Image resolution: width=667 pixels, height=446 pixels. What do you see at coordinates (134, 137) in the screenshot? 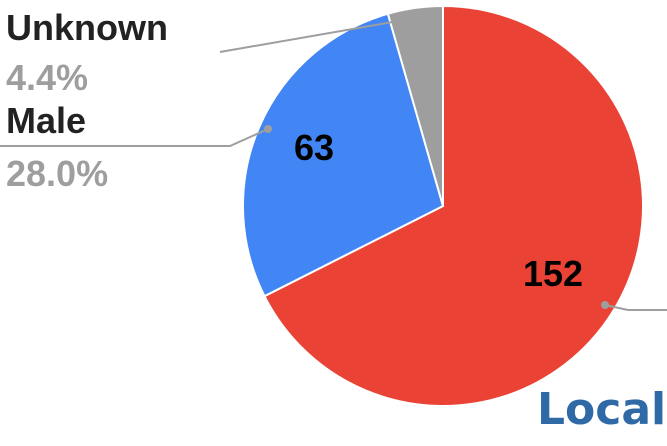
I see `leader-line-male` at bounding box center [134, 137].